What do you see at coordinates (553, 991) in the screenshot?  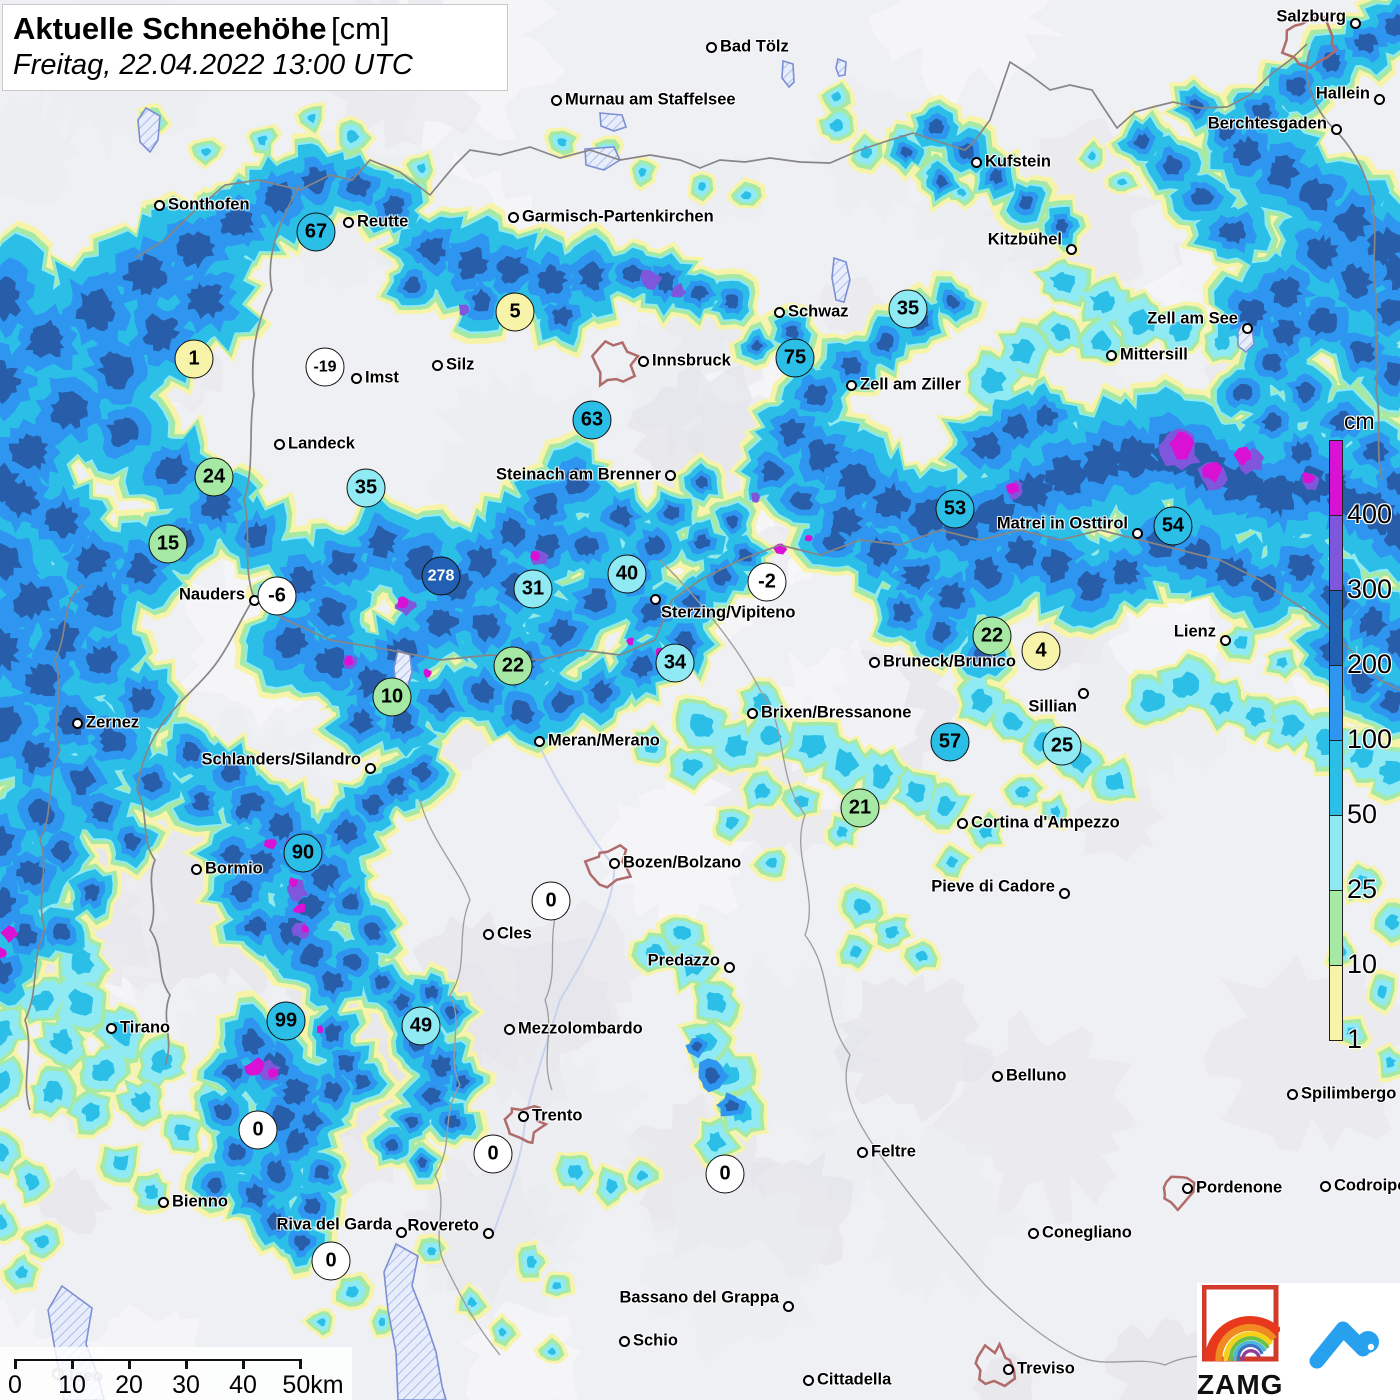 I see `rivers` at bounding box center [553, 991].